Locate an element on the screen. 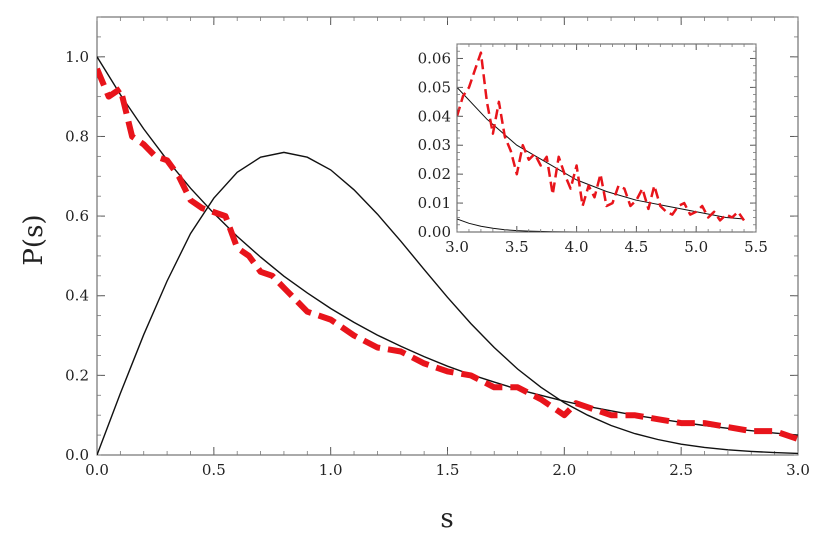 The width and height of the screenshot is (830, 538). inset-y-tick-label: 0.00 is located at coordinates (434, 232).